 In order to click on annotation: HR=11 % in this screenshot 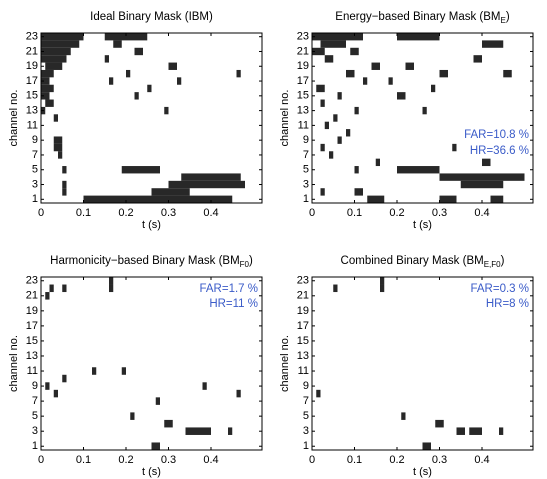, I will do `click(233, 304)`.